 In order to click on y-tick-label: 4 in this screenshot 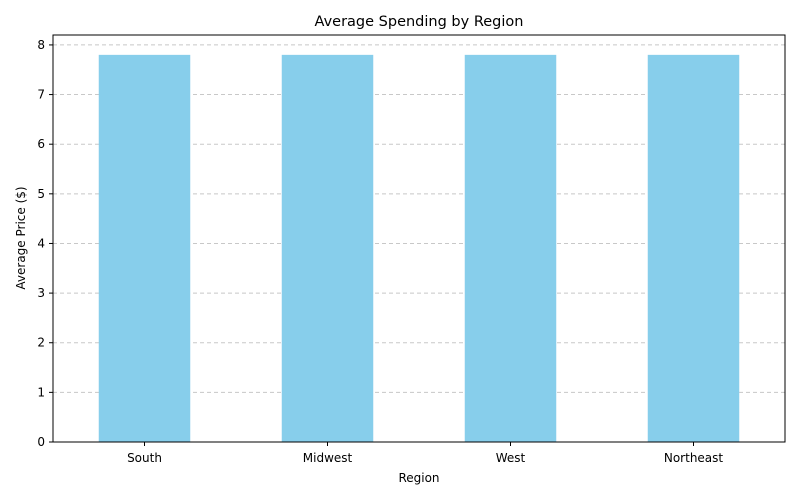, I will do `click(41, 243)`.